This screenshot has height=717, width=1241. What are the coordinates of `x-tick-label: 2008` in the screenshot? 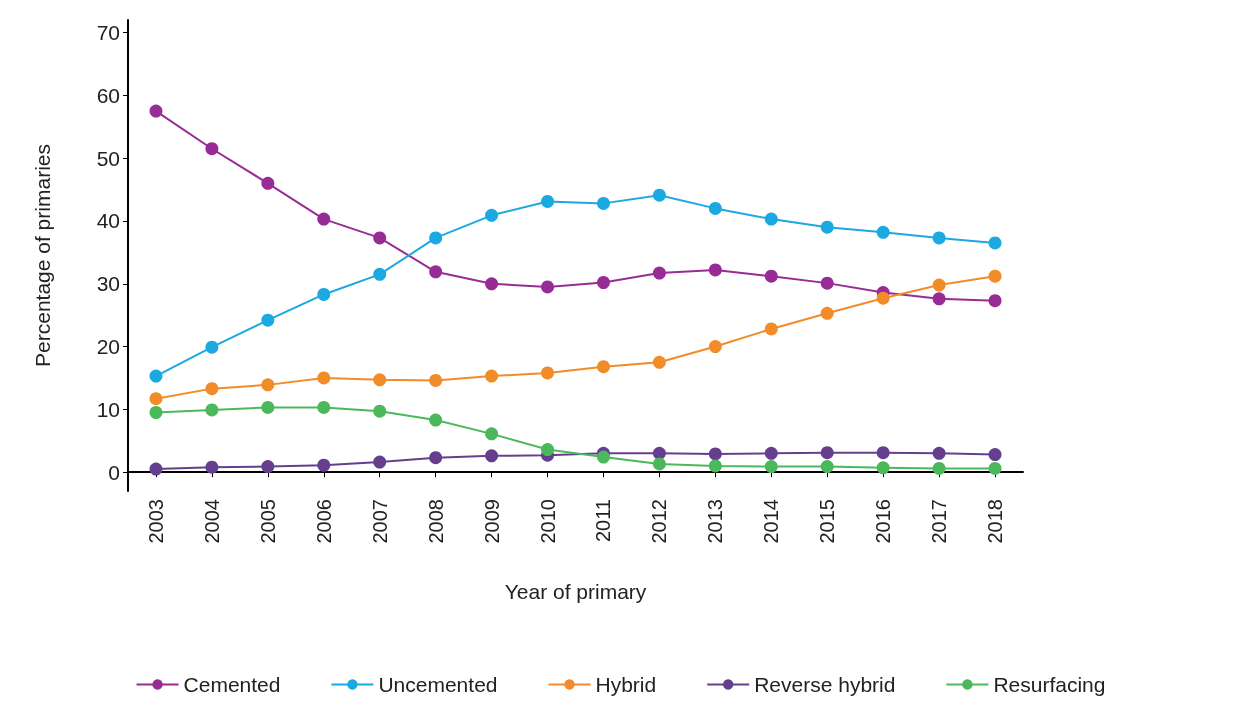 It's located at (435, 521).